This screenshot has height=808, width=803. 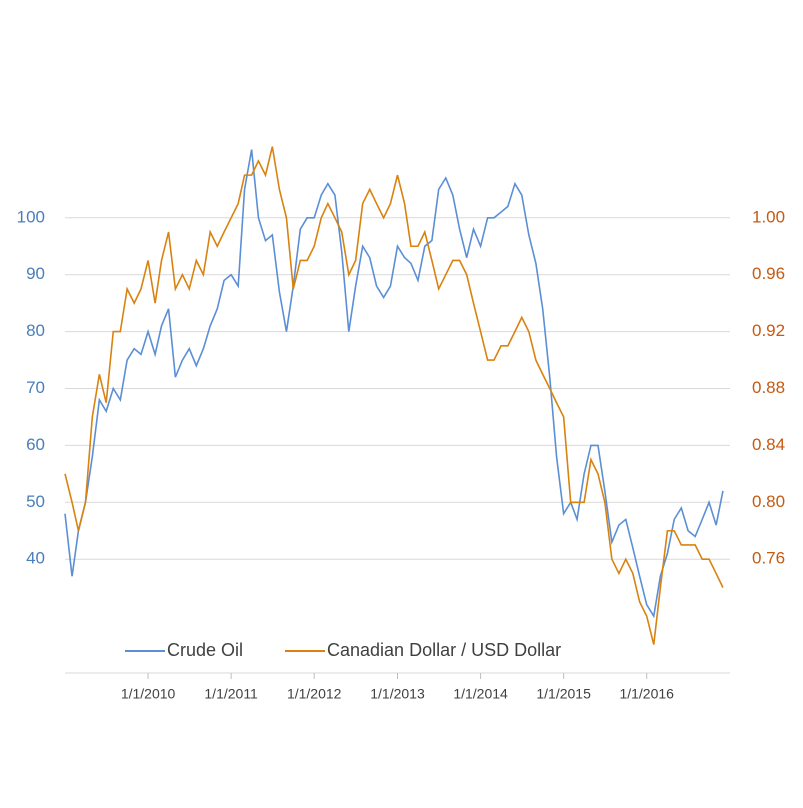 I want to click on y2-tick-label: 0.88, so click(x=768, y=387).